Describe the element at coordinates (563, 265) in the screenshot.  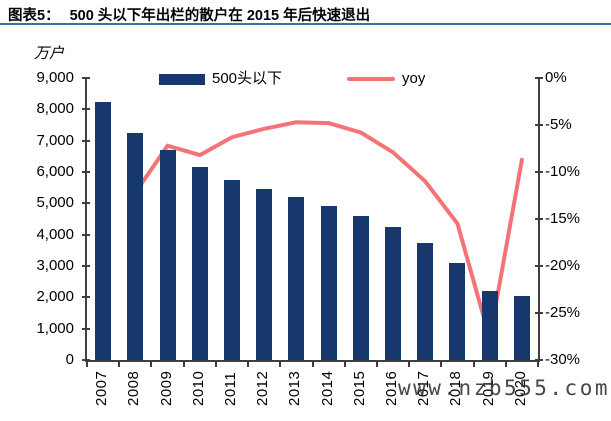
I see `right-axis-tick-label: -20%` at that location.